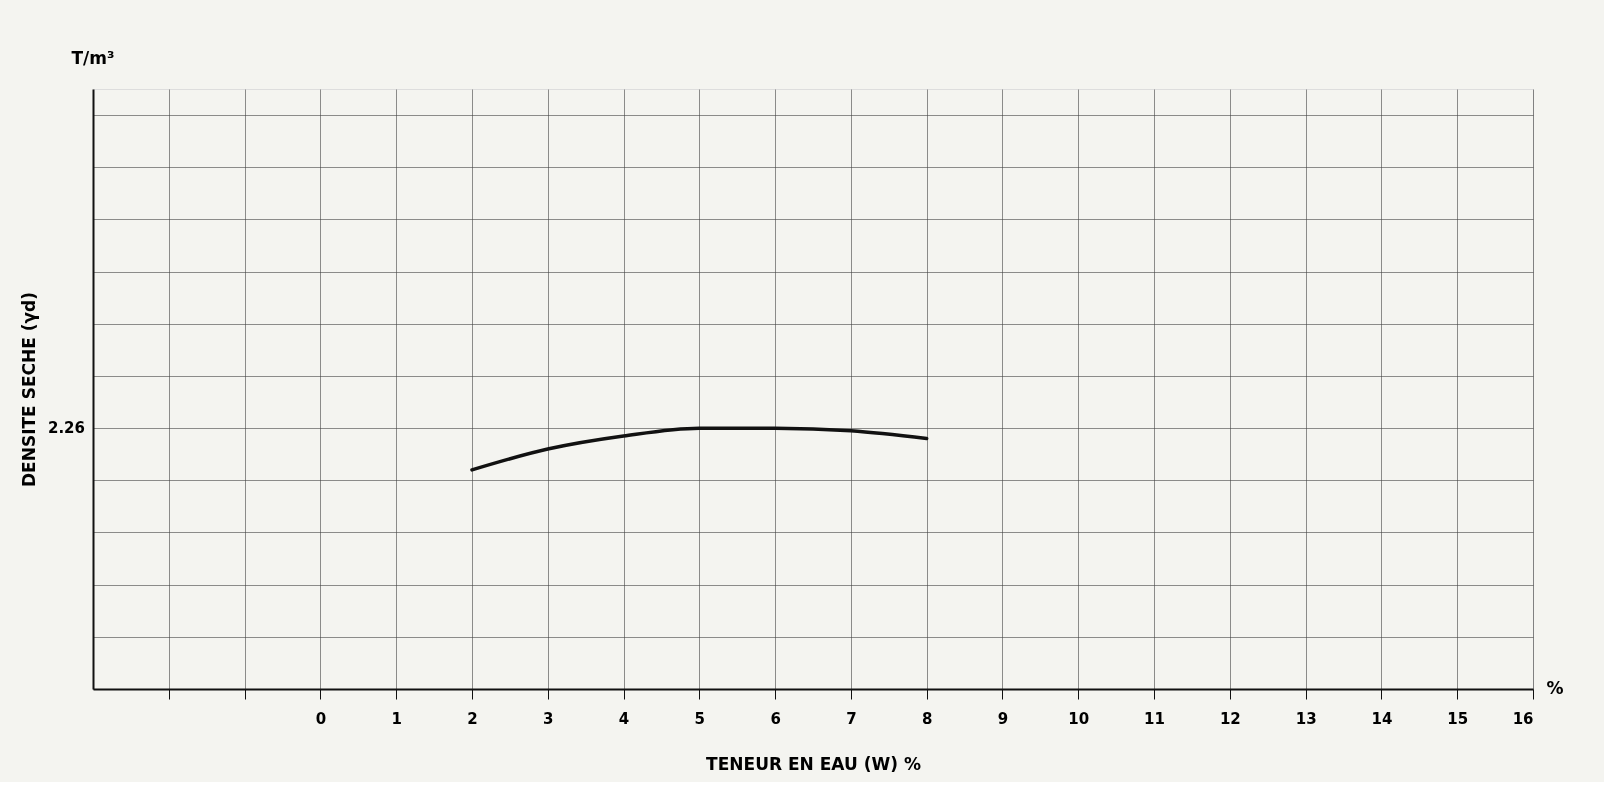 This screenshot has height=791, width=1608. What do you see at coordinates (1382, 718) in the screenshot?
I see `x-tick-label: 14` at bounding box center [1382, 718].